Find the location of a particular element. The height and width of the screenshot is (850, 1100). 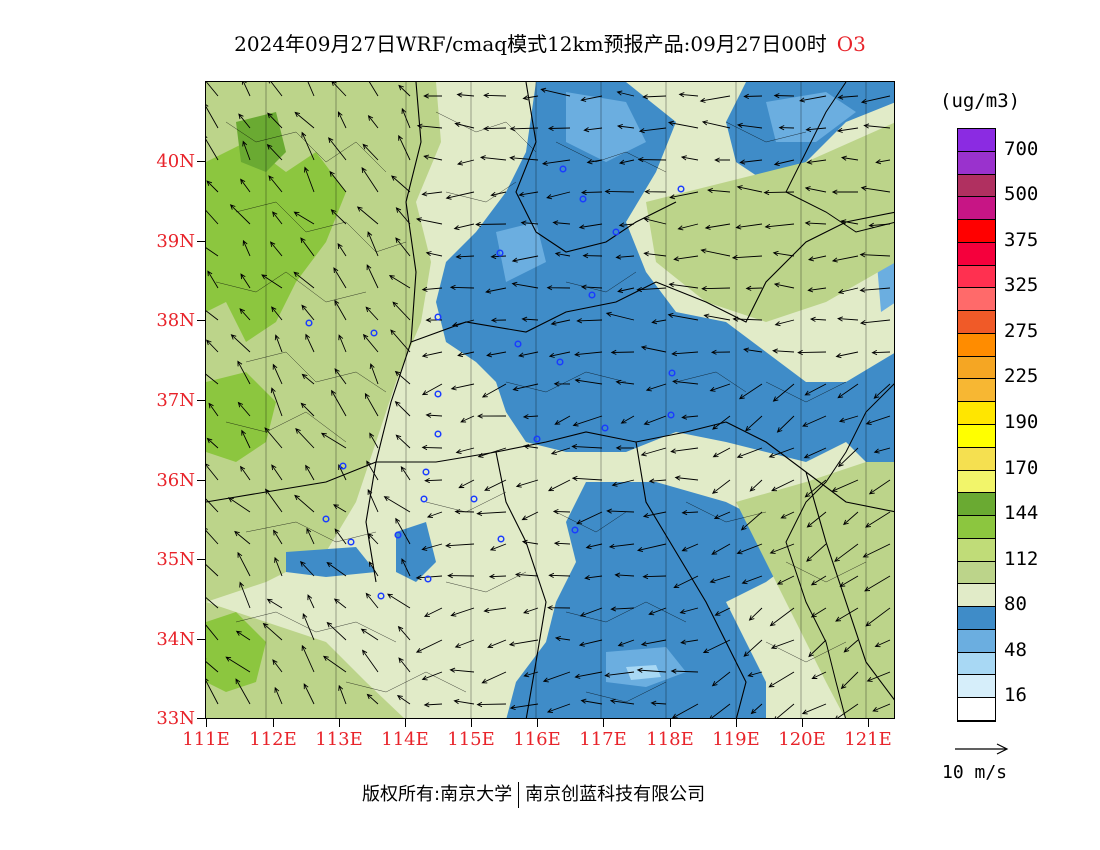

field-high-southwest is located at coordinates (305, 660).